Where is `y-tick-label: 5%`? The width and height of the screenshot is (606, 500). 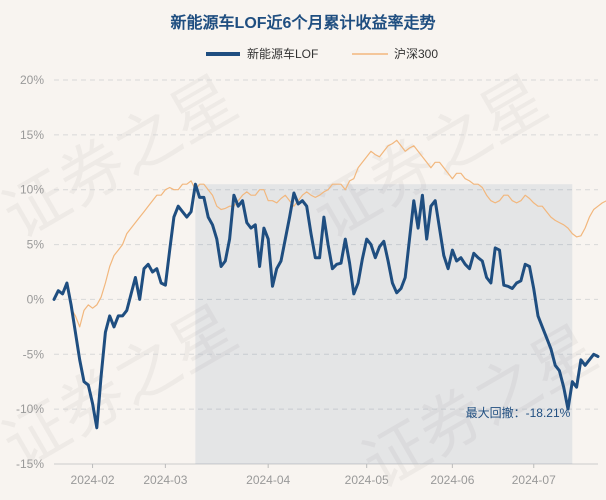 y-tick-label: 5% is located at coordinates (36, 245).